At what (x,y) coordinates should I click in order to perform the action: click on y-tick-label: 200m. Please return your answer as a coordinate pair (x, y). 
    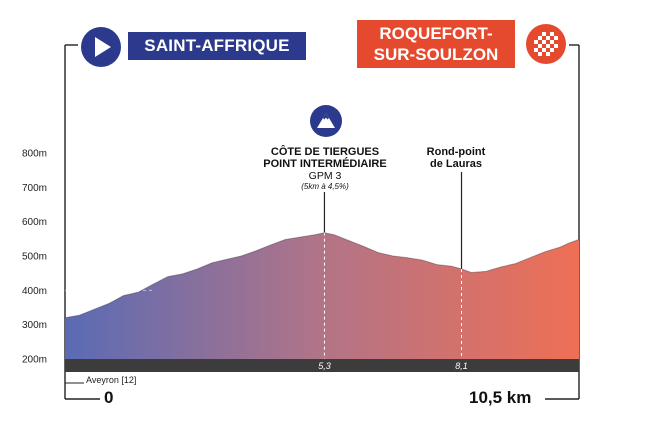
    Looking at the image, I should click on (34, 360).